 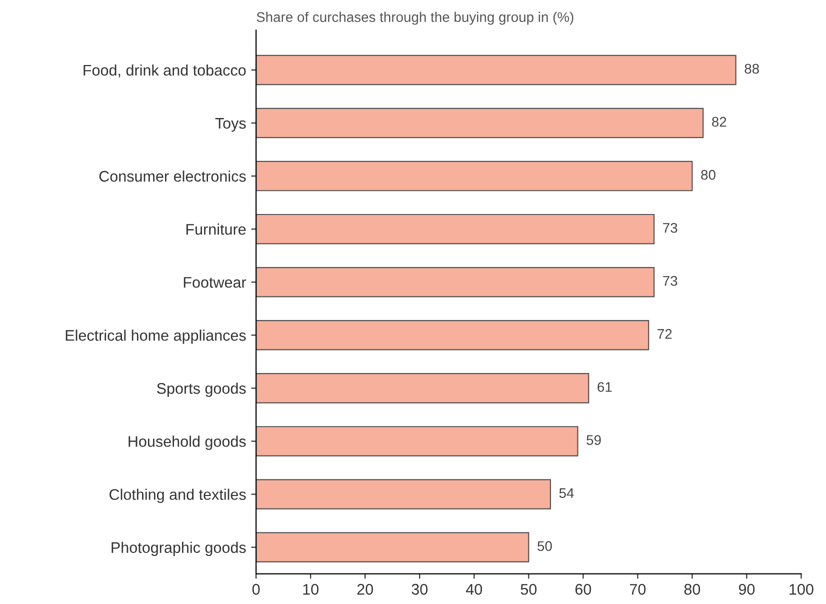 I want to click on y-tick-label: Footwear, so click(x=215, y=282).